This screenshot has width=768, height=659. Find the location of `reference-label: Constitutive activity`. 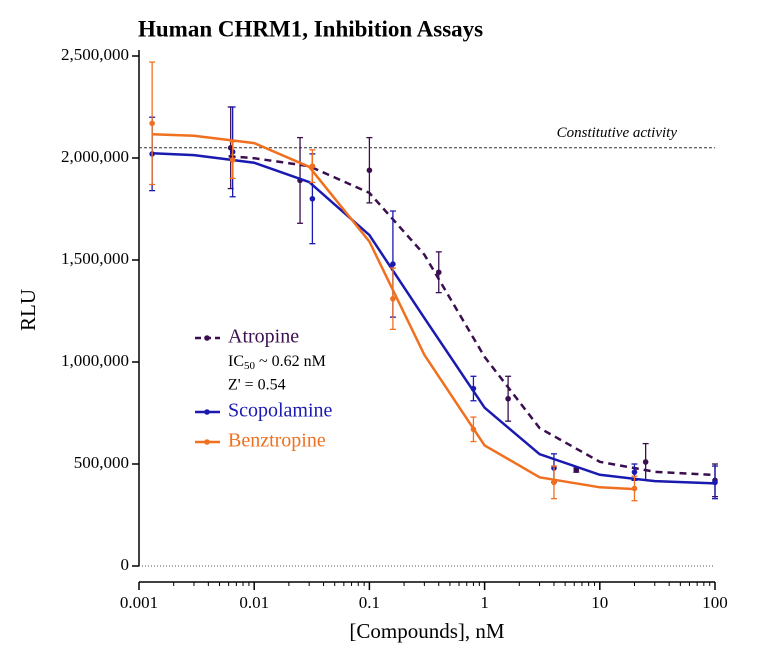

reference-label: Constitutive activity is located at coordinates (617, 133).